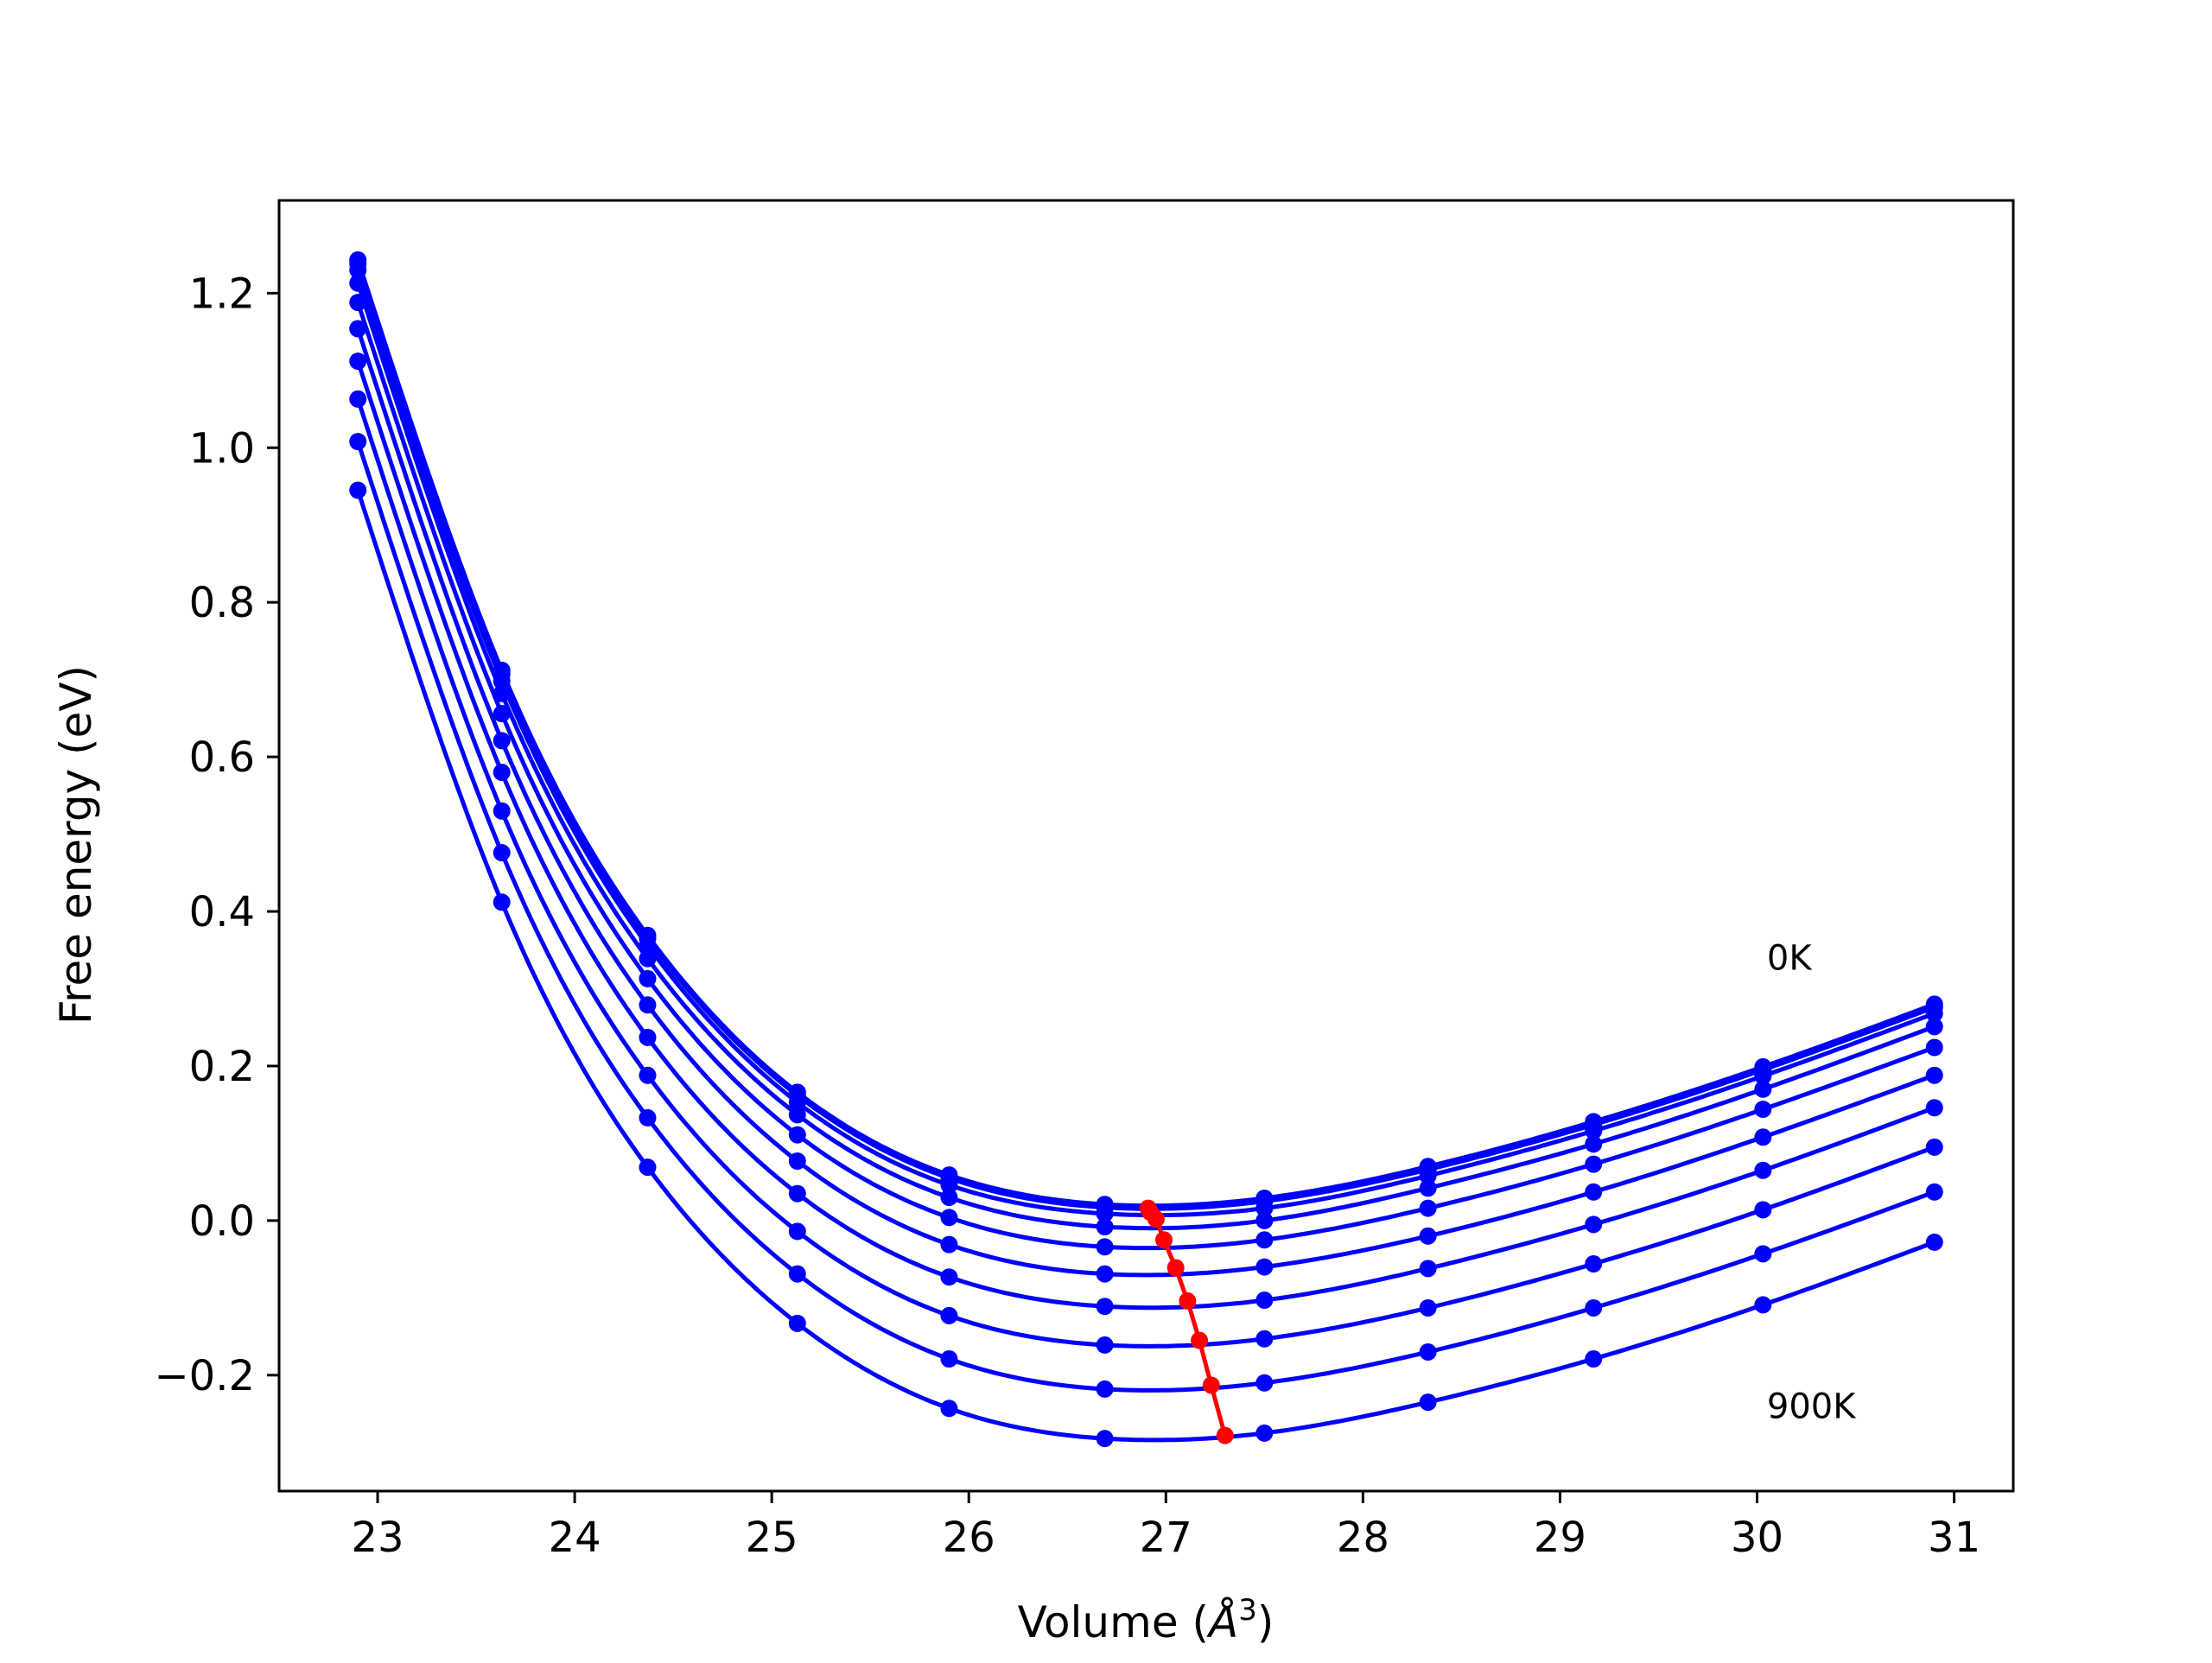 The image size is (2212, 1663). What do you see at coordinates (1363, 1538) in the screenshot?
I see `x-tick-label-28: 28` at bounding box center [1363, 1538].